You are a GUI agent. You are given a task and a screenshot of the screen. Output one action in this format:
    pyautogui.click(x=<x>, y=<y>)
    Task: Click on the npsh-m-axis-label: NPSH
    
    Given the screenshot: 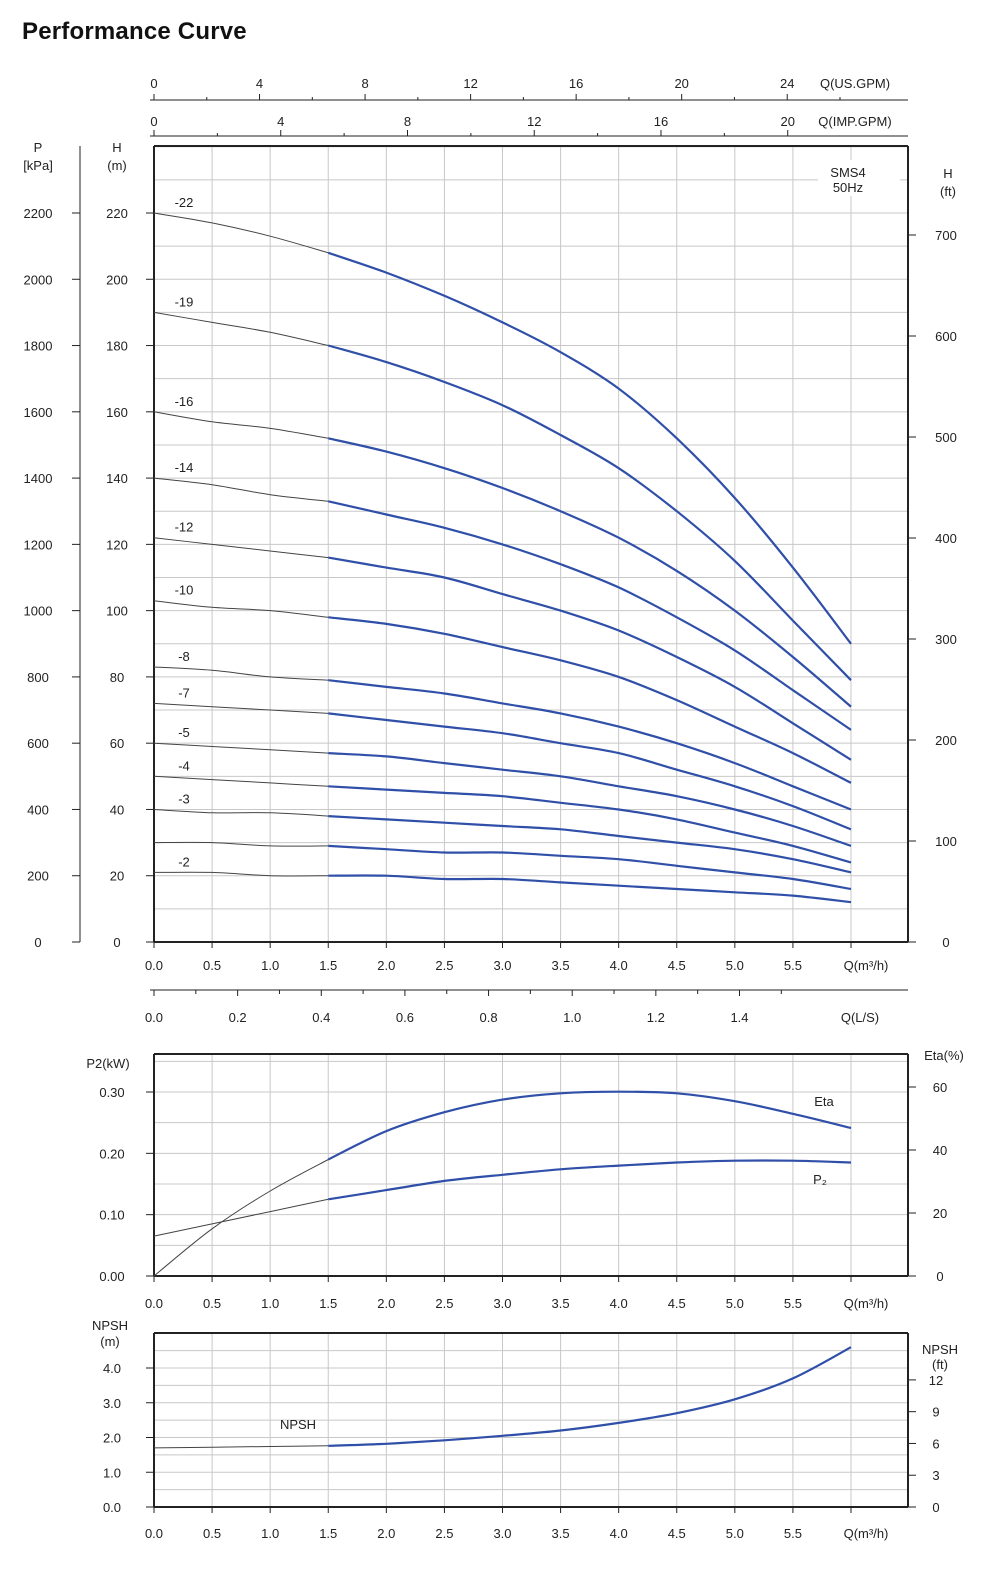 What is the action you would take?
    pyautogui.click(x=110, y=1325)
    